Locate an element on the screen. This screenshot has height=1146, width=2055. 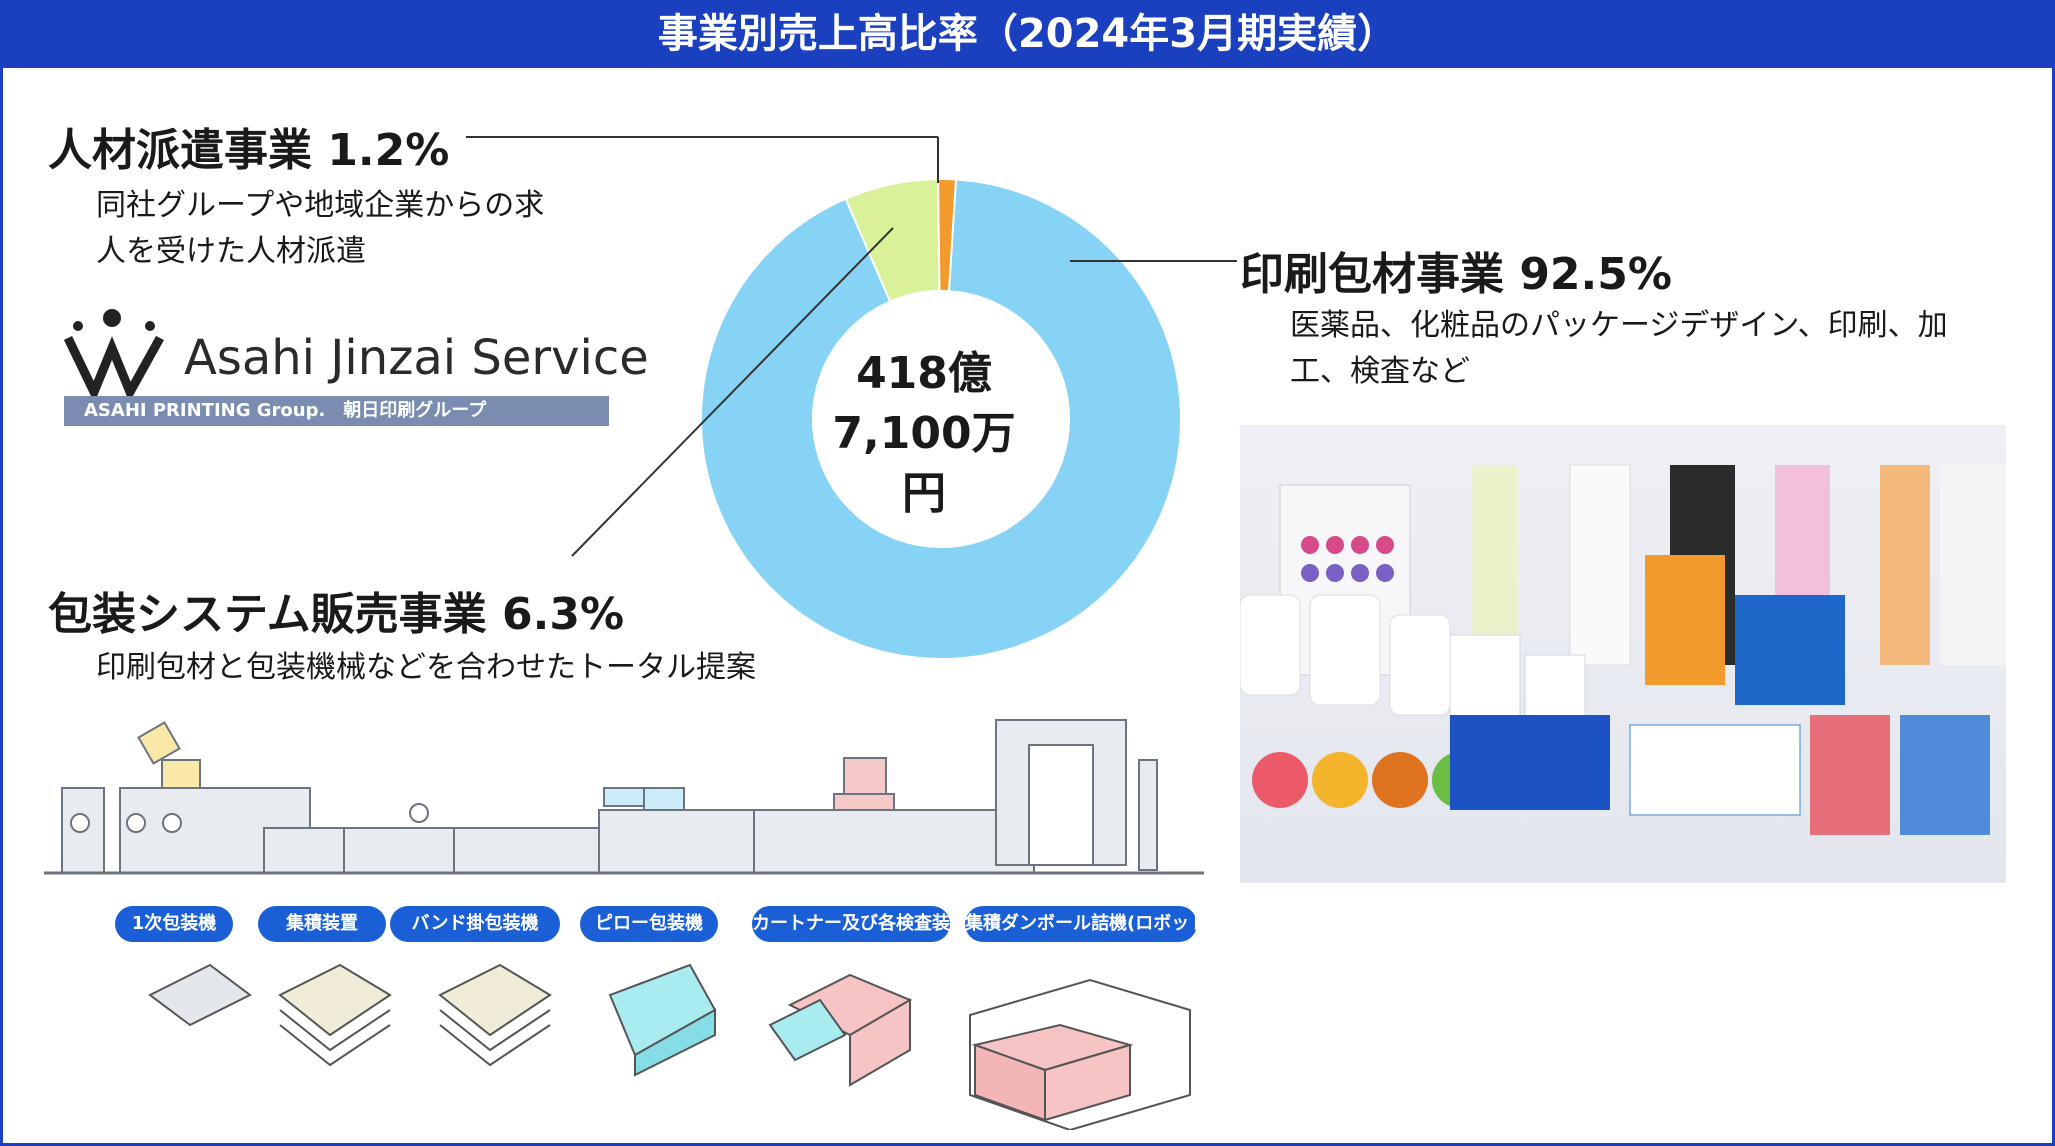
systems-desc-line-1: 印刷包材と包装機械などを合わせたトータル提案 is located at coordinates (426, 667).